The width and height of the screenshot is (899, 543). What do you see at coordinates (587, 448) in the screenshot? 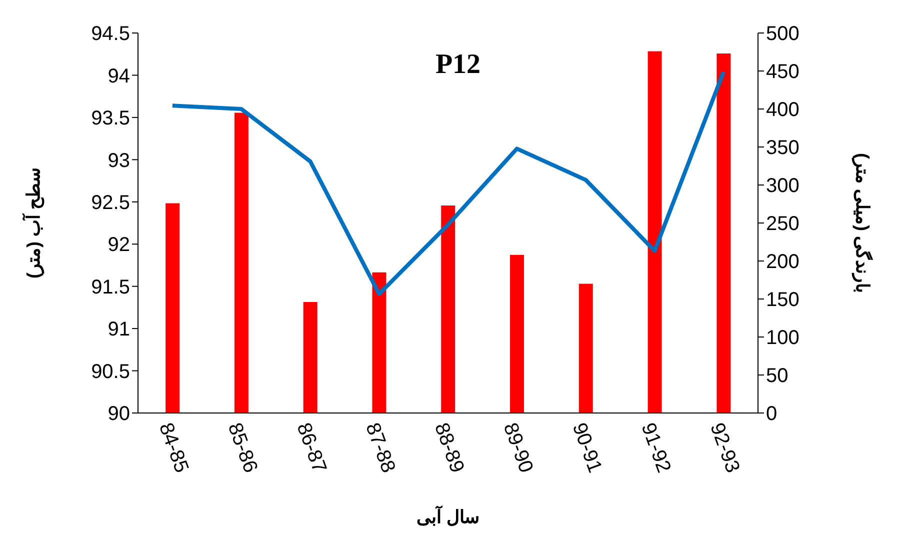
I see `x-tick-label: 90-91` at bounding box center [587, 448].